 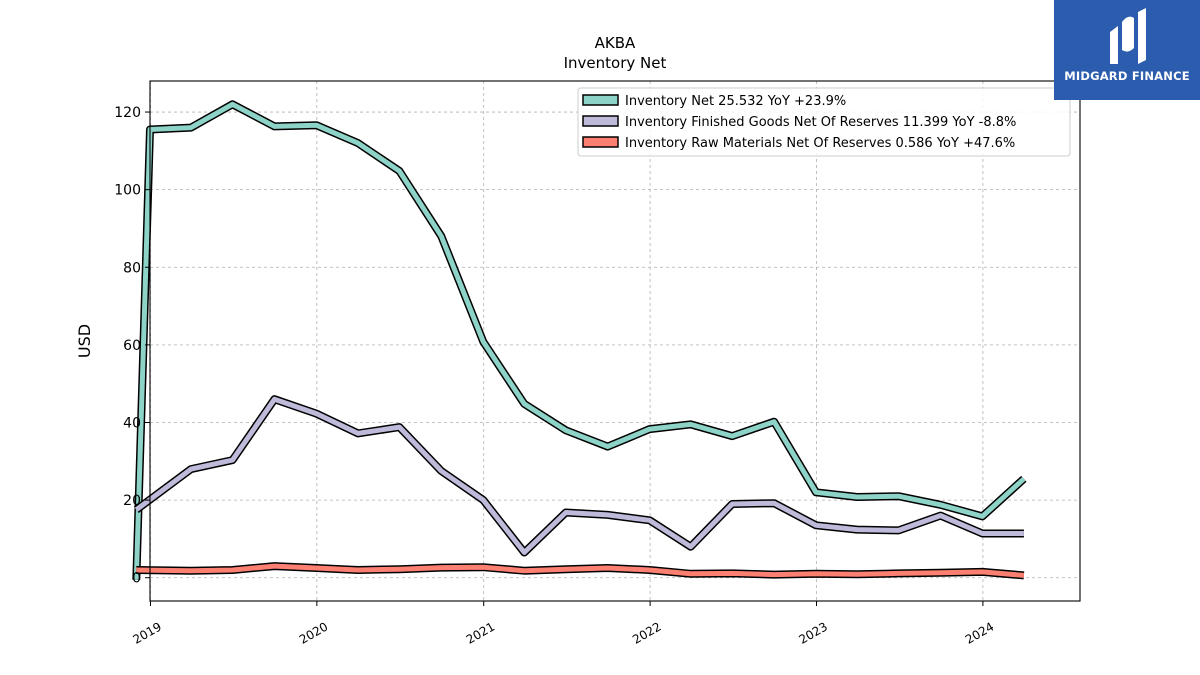 What do you see at coordinates (735, 101) in the screenshot?
I see `legend-entry-label: Inventory Net 25.532 YoY +23.9%` at bounding box center [735, 101].